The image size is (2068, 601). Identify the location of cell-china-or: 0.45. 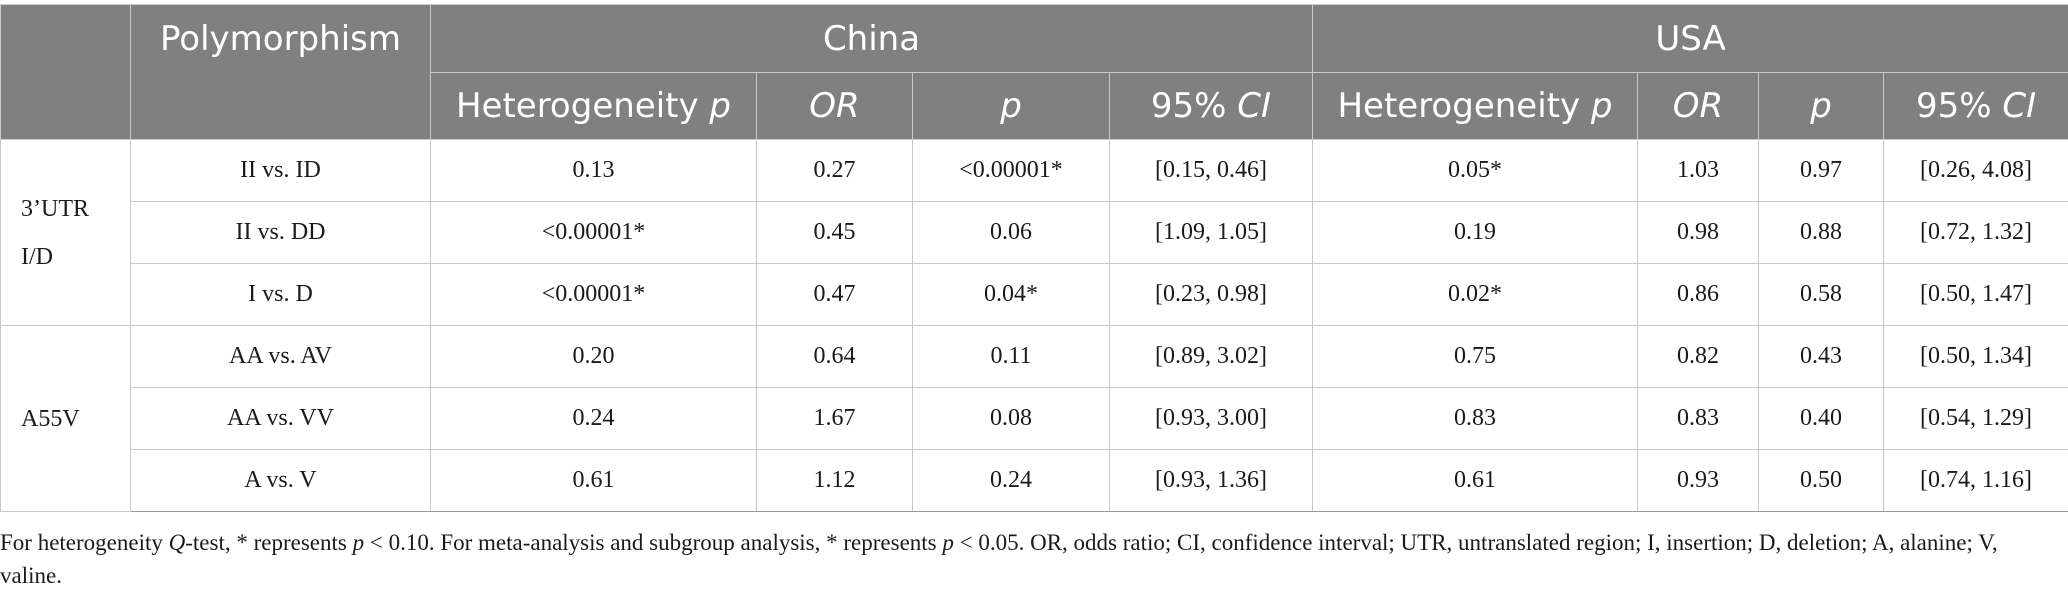
(834, 232).